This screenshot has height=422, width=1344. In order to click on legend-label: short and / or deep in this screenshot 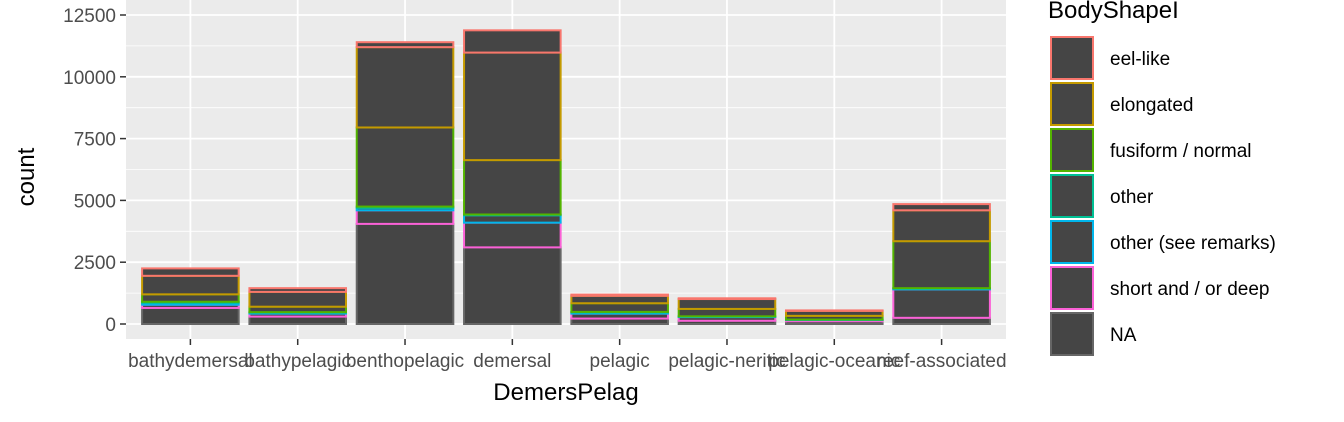, I will do `click(1190, 289)`.